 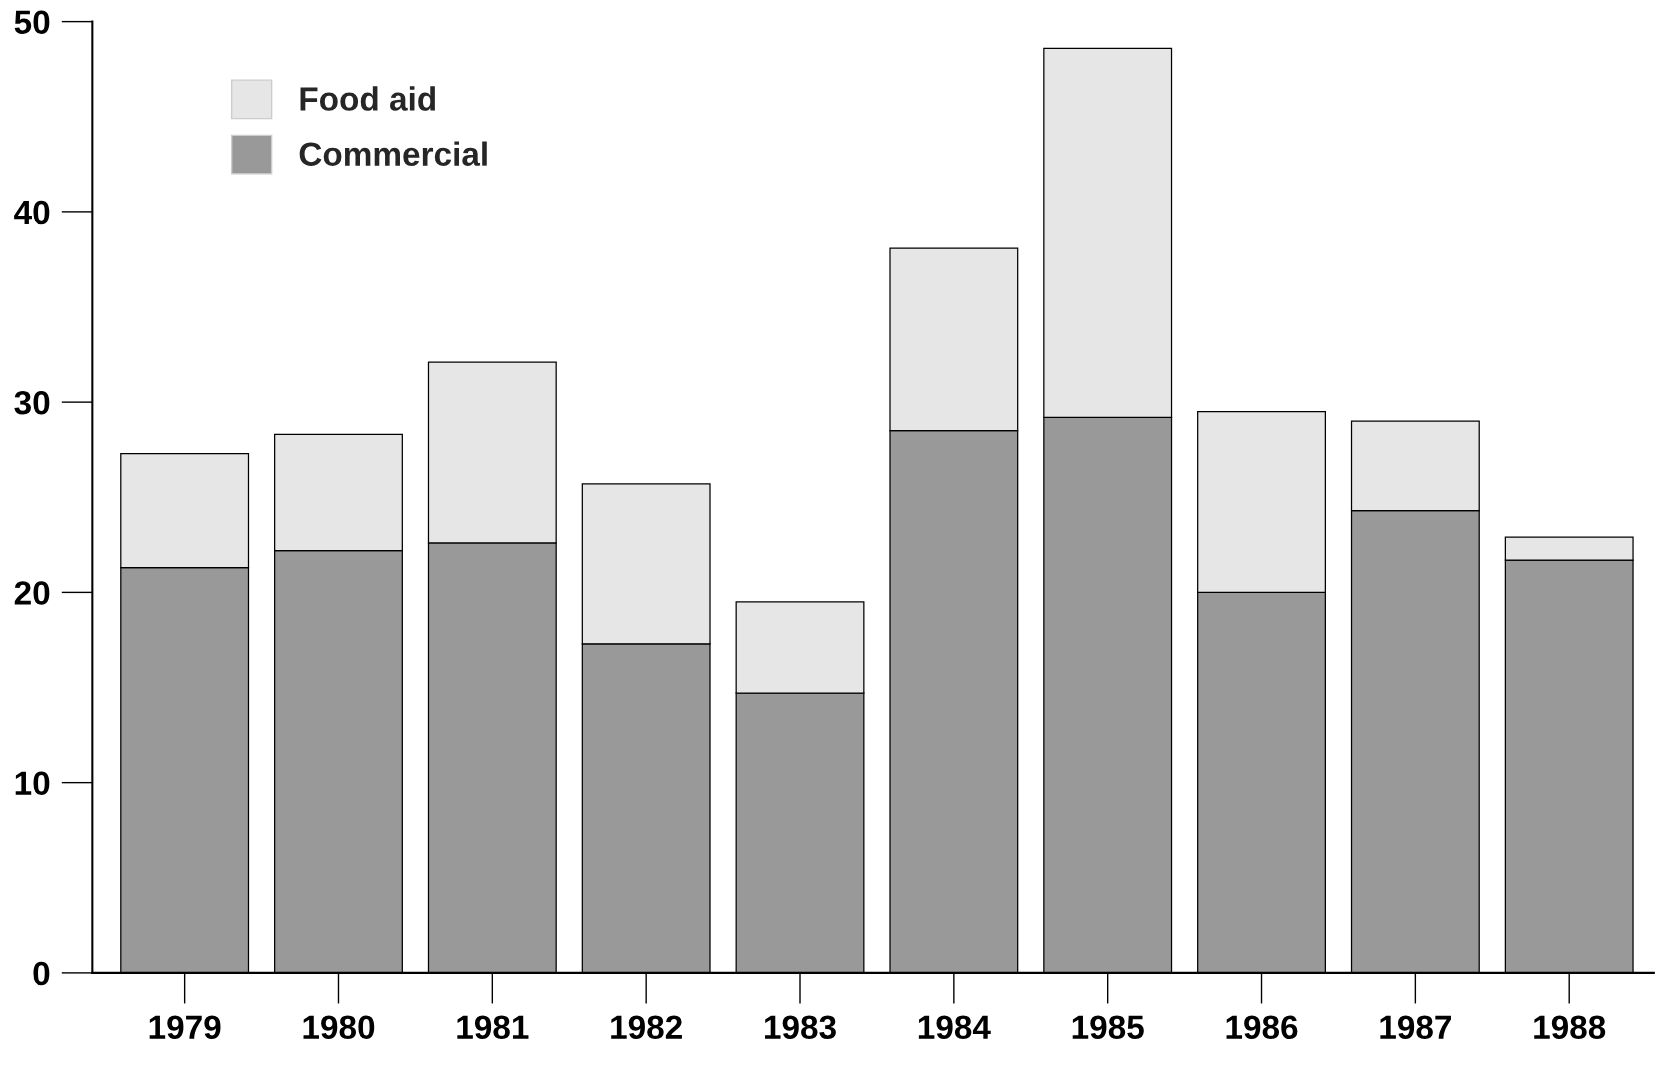 What do you see at coordinates (32, 593) in the screenshot?
I see `y-tick-label: 20` at bounding box center [32, 593].